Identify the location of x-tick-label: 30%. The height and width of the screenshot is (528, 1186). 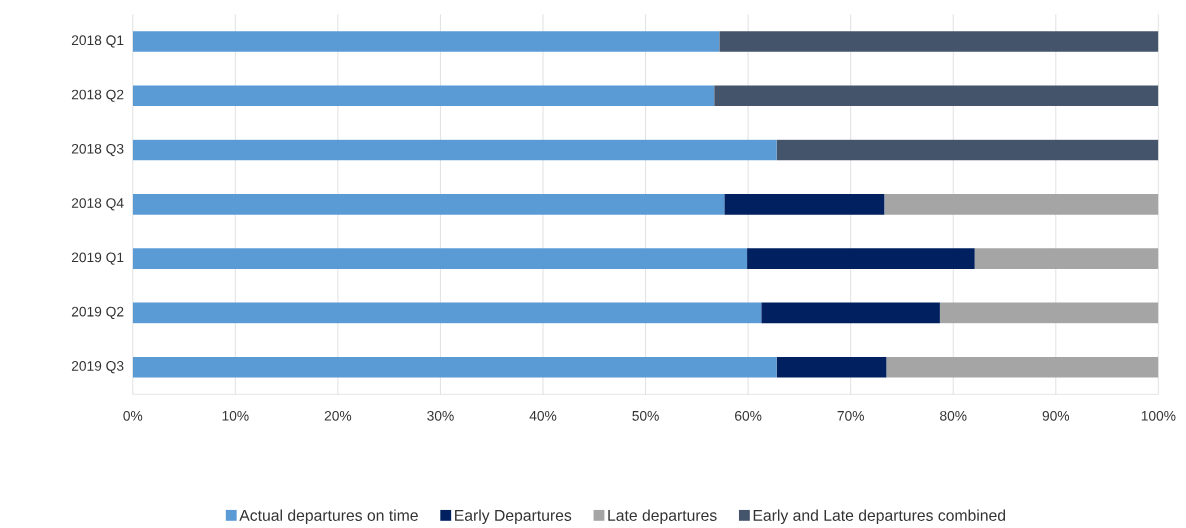
(440, 415).